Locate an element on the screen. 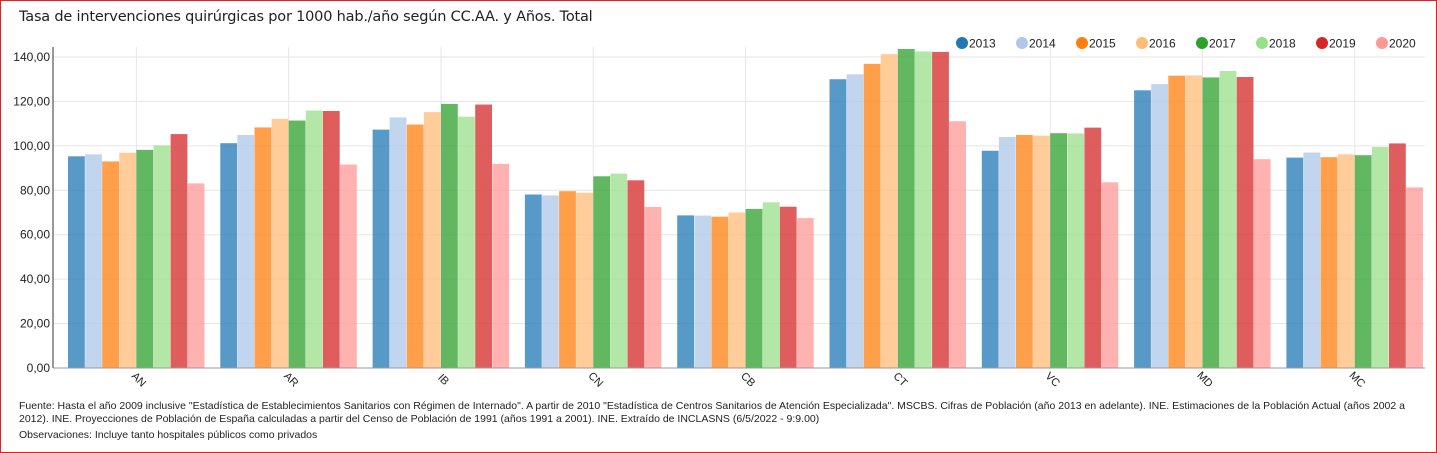  bar-AN-2020 is located at coordinates (196, 275).